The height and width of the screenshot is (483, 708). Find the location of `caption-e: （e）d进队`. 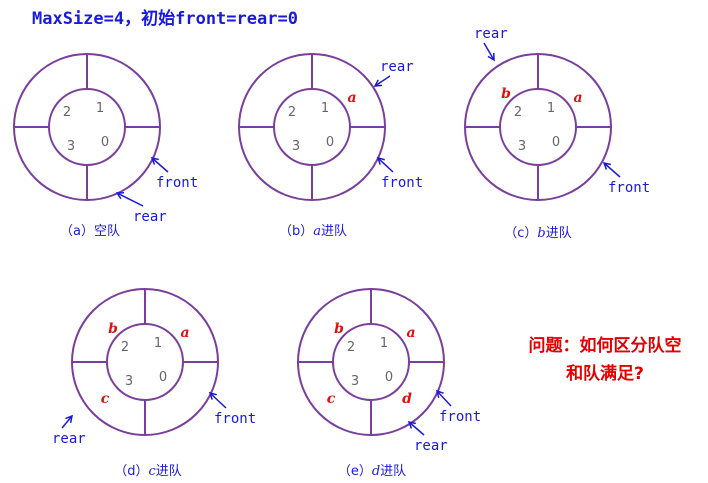

caption-e: （e）d进队 is located at coordinates (372, 469).